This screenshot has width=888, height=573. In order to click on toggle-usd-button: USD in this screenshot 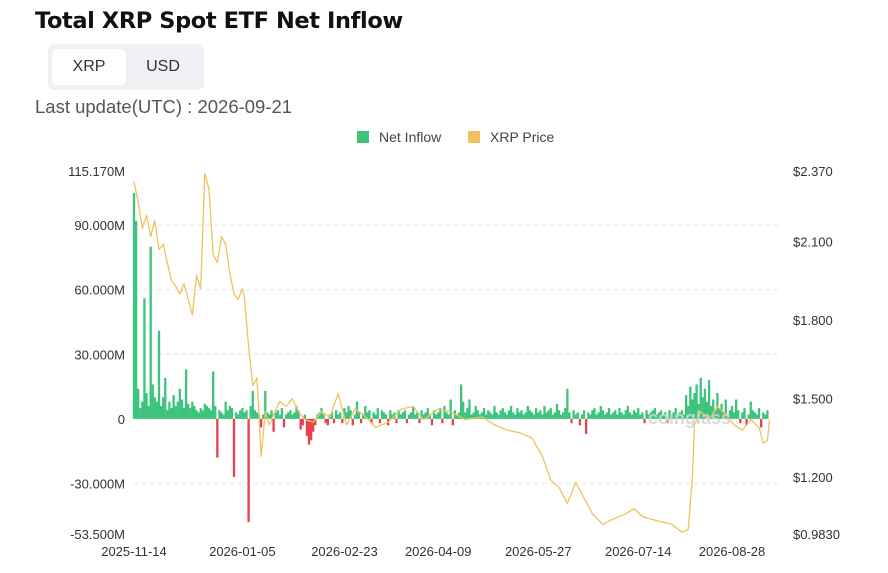, I will do `click(163, 67)`.